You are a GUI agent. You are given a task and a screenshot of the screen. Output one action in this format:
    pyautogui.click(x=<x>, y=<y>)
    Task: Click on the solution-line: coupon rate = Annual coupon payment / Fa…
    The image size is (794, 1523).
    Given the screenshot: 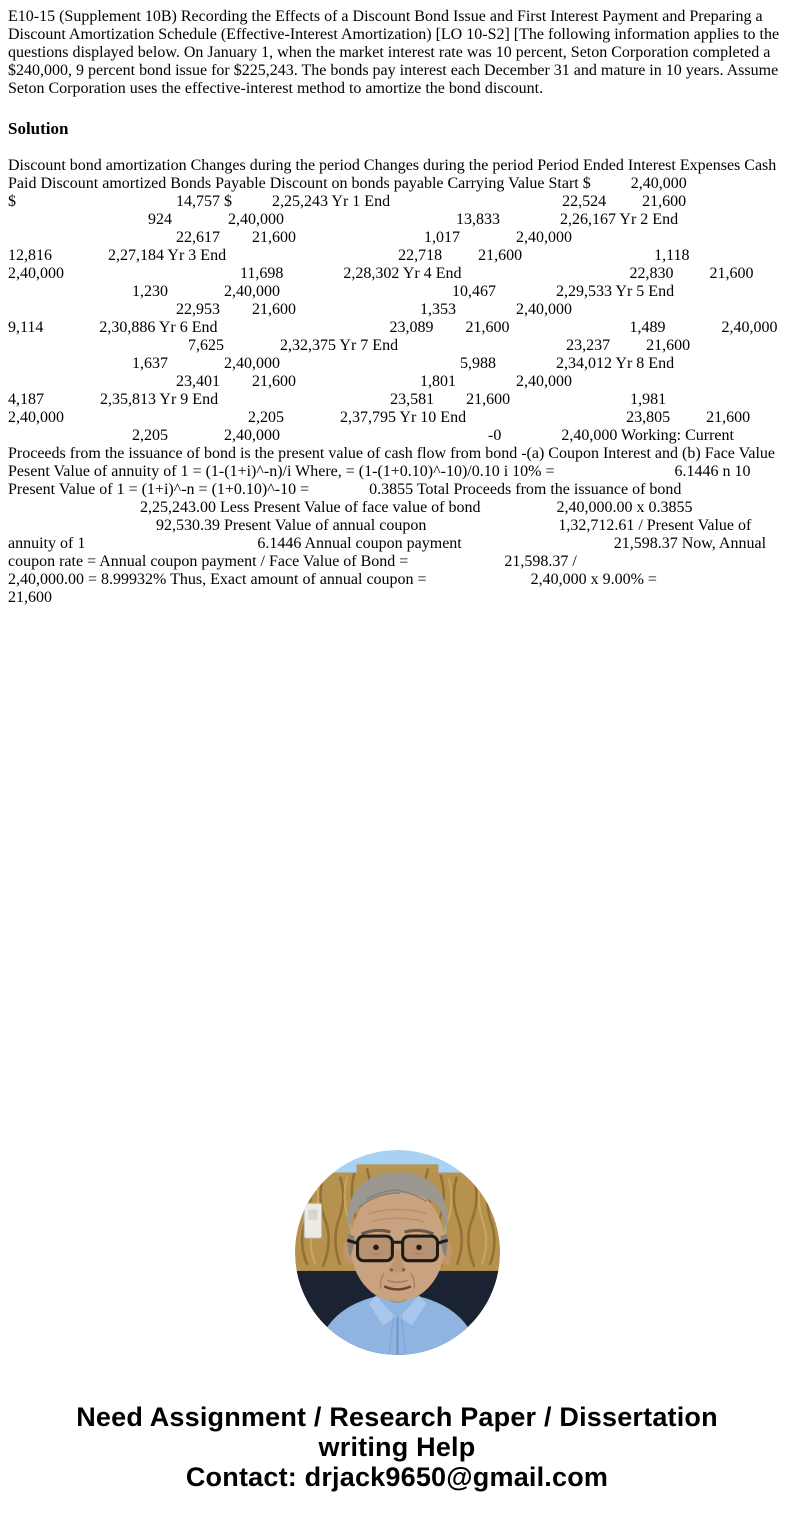 What is the action you would take?
    pyautogui.click(x=292, y=561)
    